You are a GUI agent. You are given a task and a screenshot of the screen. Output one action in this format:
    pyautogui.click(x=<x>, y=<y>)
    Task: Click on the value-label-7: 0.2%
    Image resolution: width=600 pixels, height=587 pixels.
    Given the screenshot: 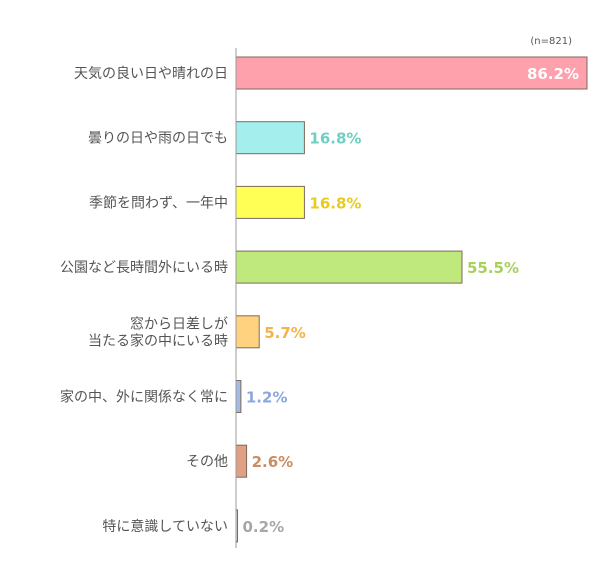 What is the action you would take?
    pyautogui.click(x=264, y=527)
    